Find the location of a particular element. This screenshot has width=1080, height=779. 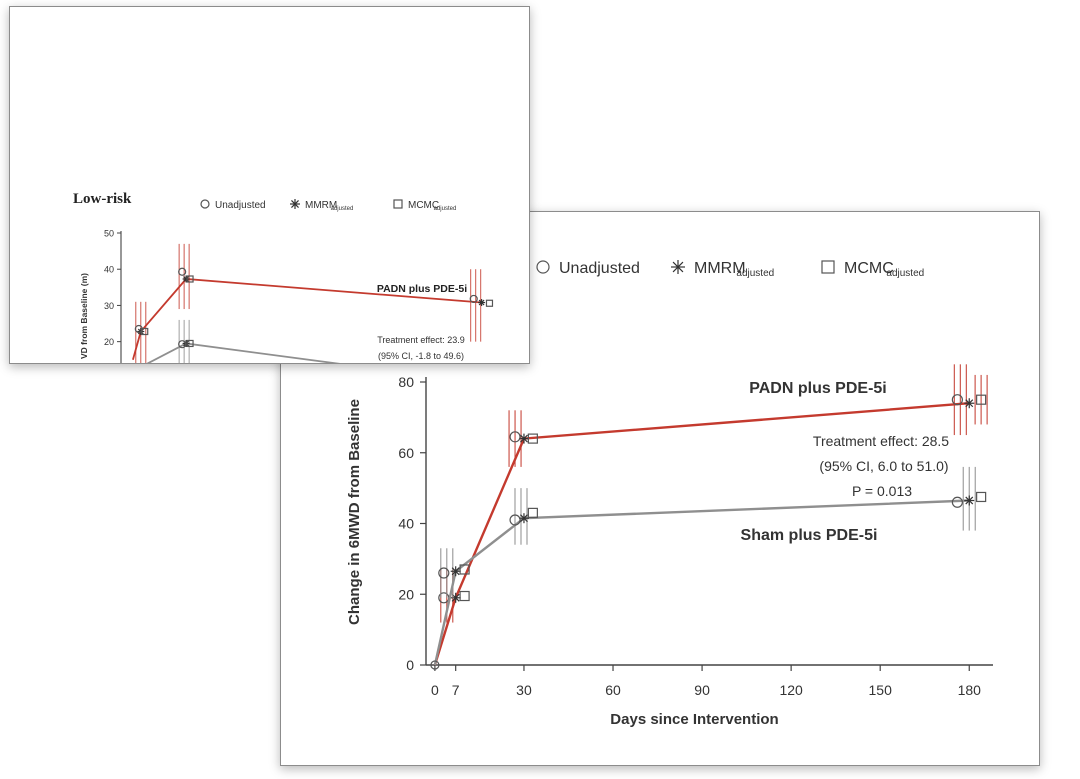

x-tick-label: 7 is located at coordinates (456, 690).